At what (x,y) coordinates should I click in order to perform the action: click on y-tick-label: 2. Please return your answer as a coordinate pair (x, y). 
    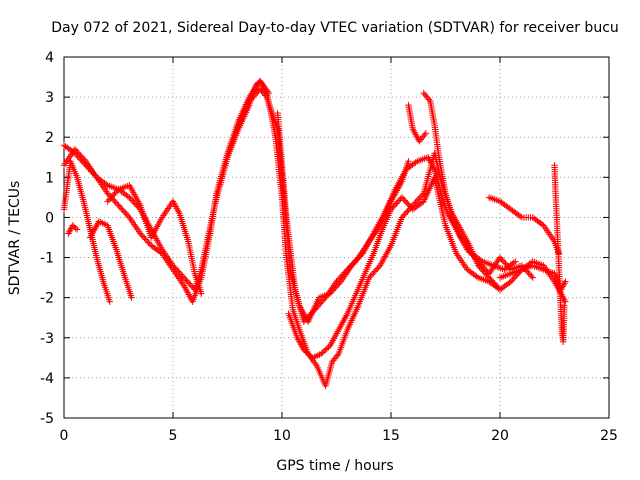
    Looking at the image, I should click on (49, 138).